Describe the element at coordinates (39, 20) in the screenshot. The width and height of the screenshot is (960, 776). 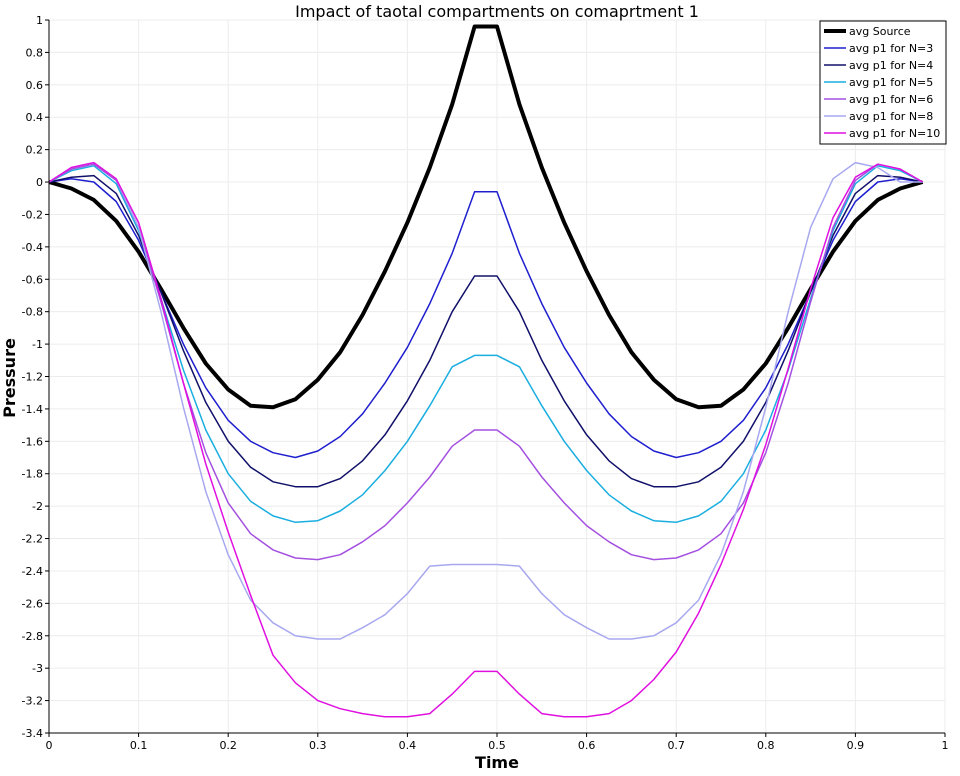
I see `y-tick-label: 1` at that location.